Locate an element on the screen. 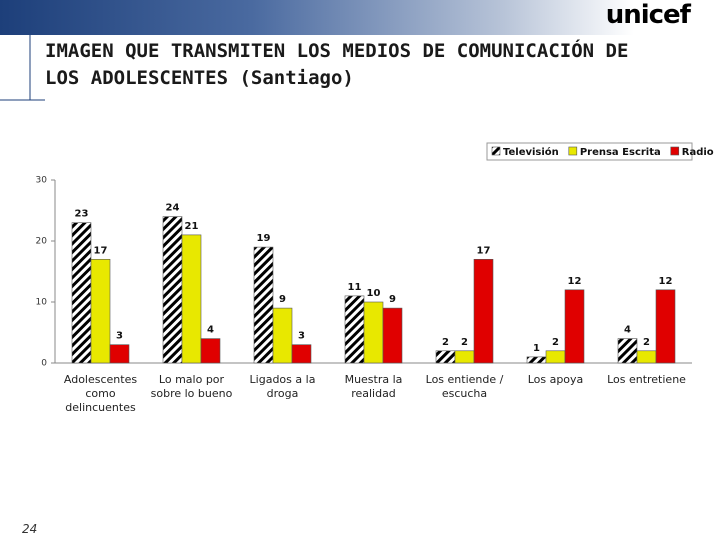  x-tick-label: Los entretiene is located at coordinates (646, 379).